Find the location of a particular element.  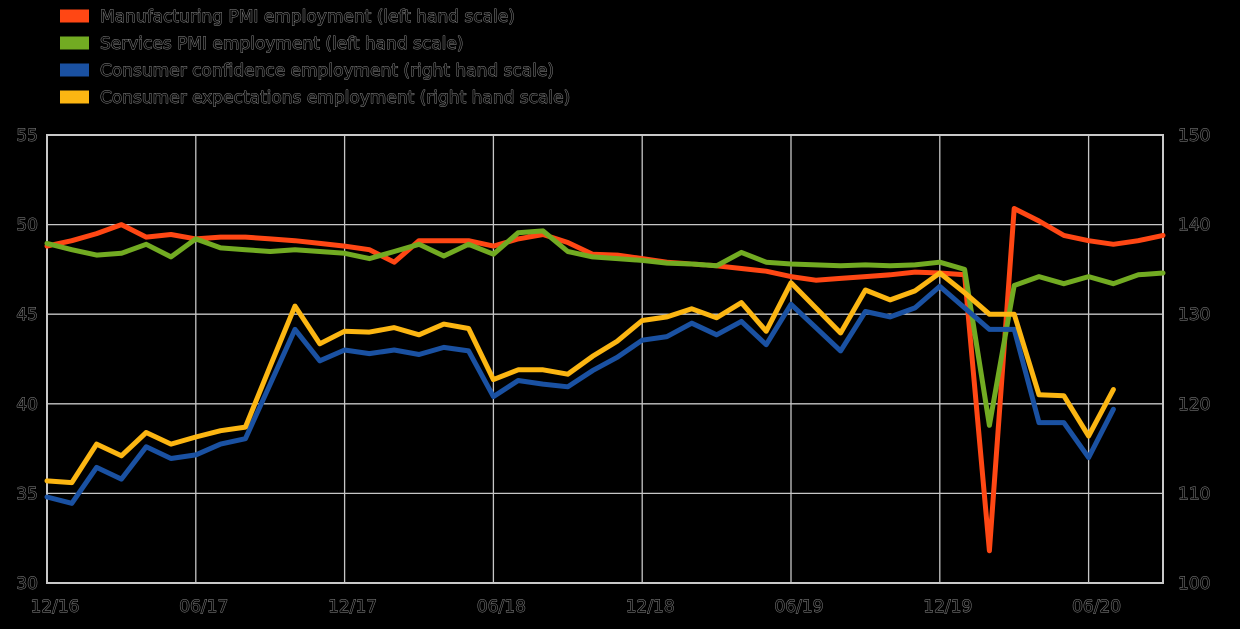

left-axis-tick-40: 40 is located at coordinates (27, 405).